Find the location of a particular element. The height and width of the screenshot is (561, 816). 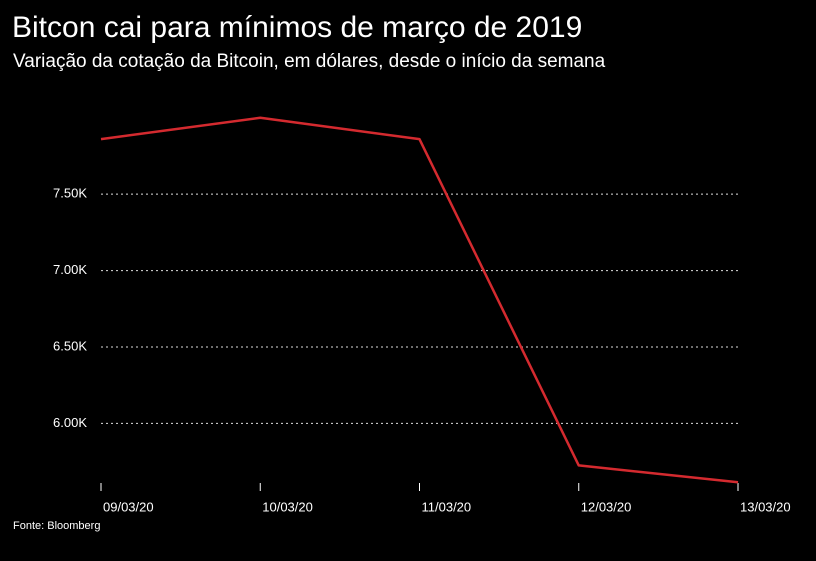

chart-title: Bitcon cai para mínimos de março de 2019 is located at coordinates (297, 27).